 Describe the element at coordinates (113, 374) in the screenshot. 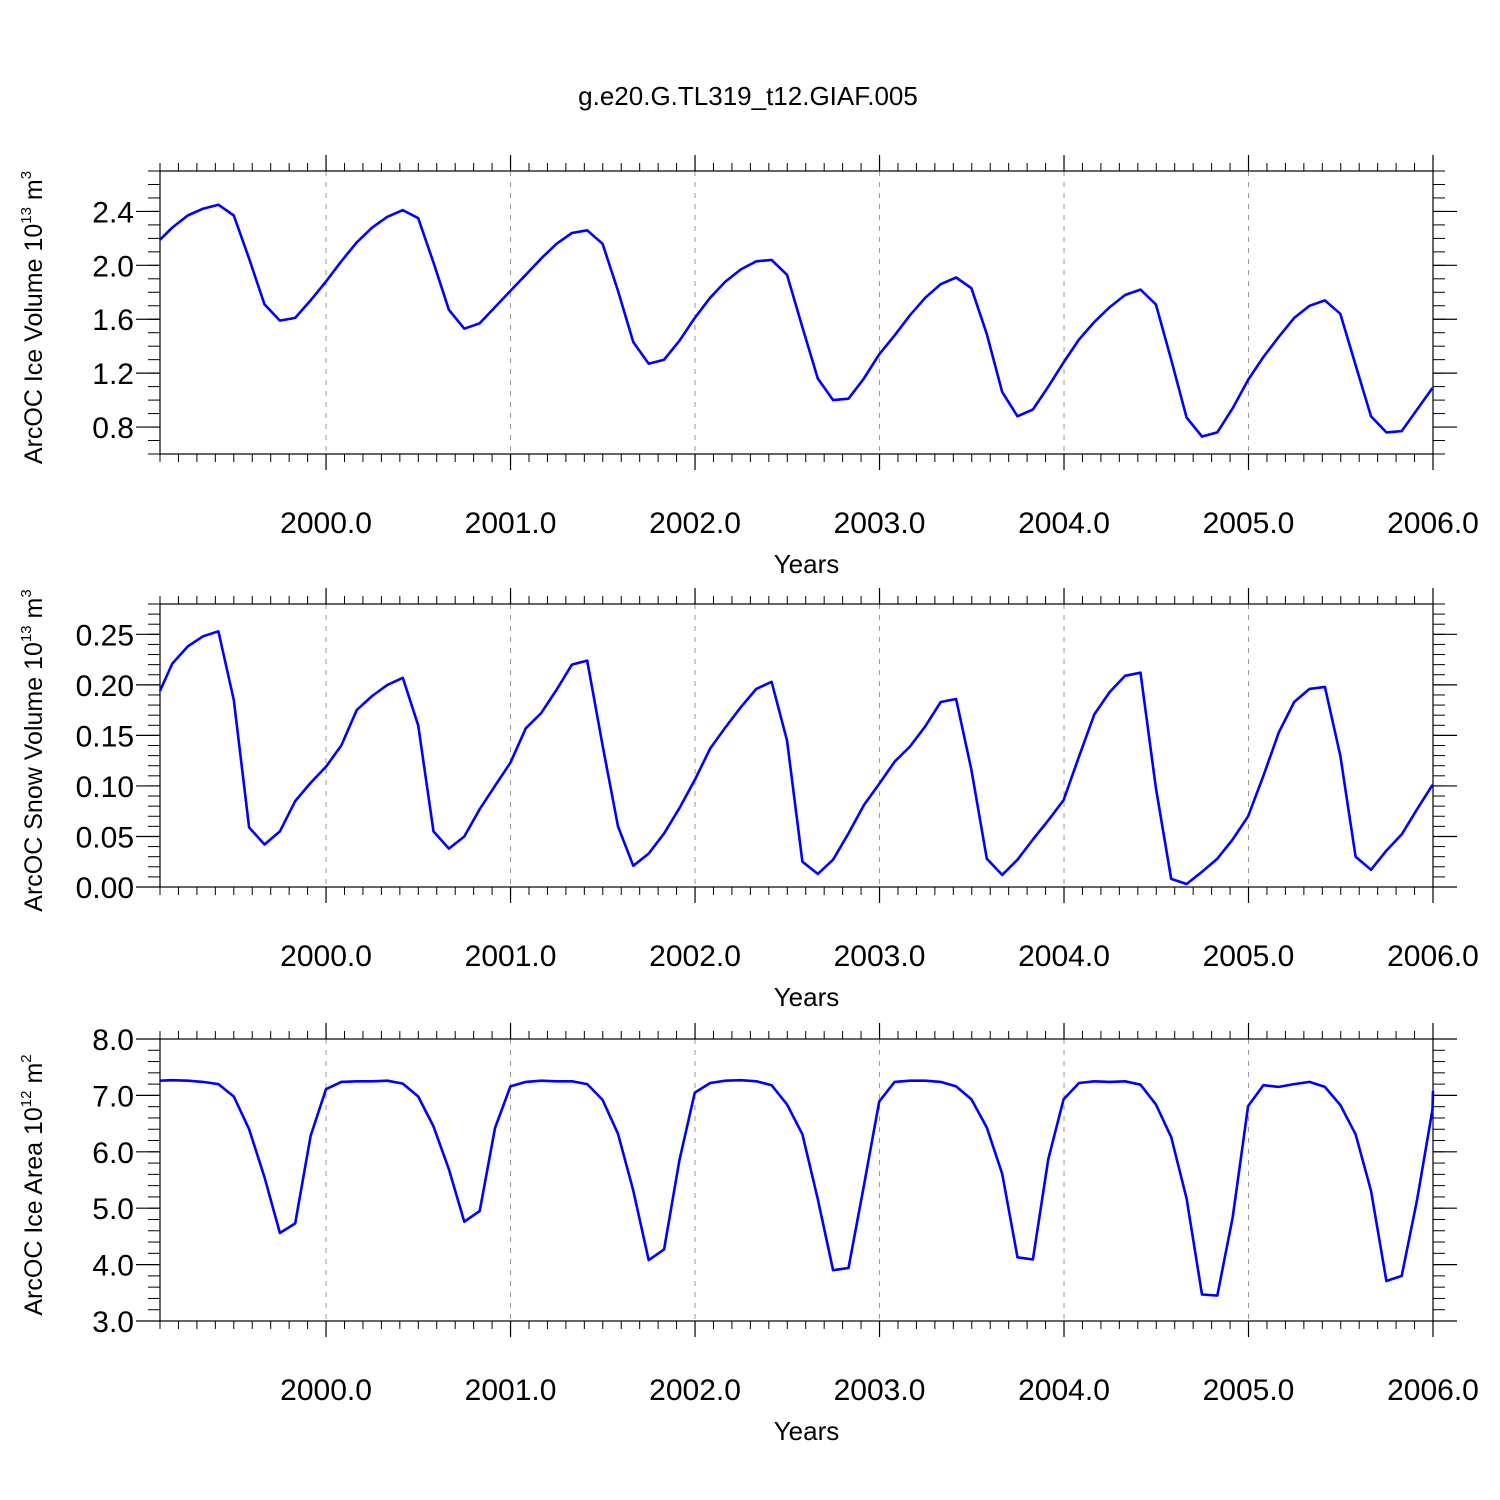

I see `y-tick-label: 1.2` at that location.